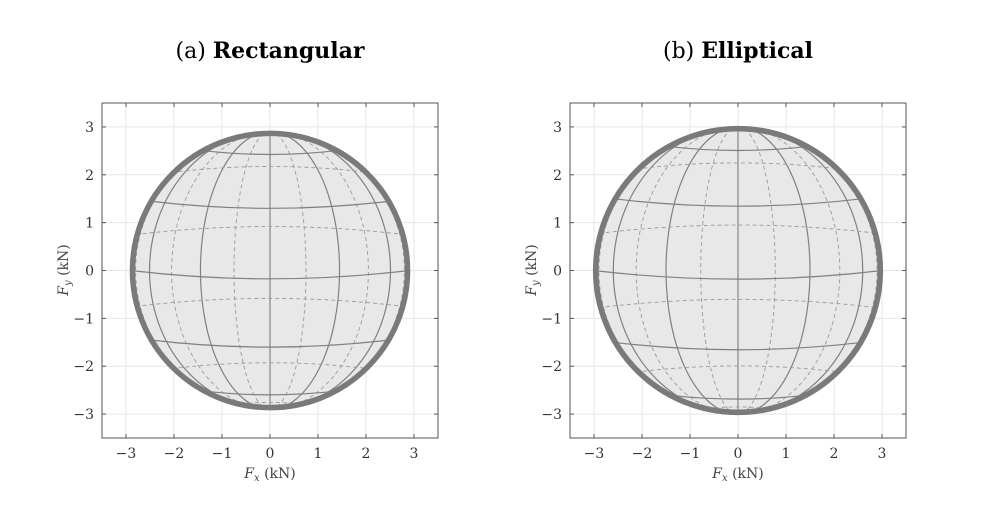  I want to click on panel-title: (b) Elliptical, so click(738, 51).